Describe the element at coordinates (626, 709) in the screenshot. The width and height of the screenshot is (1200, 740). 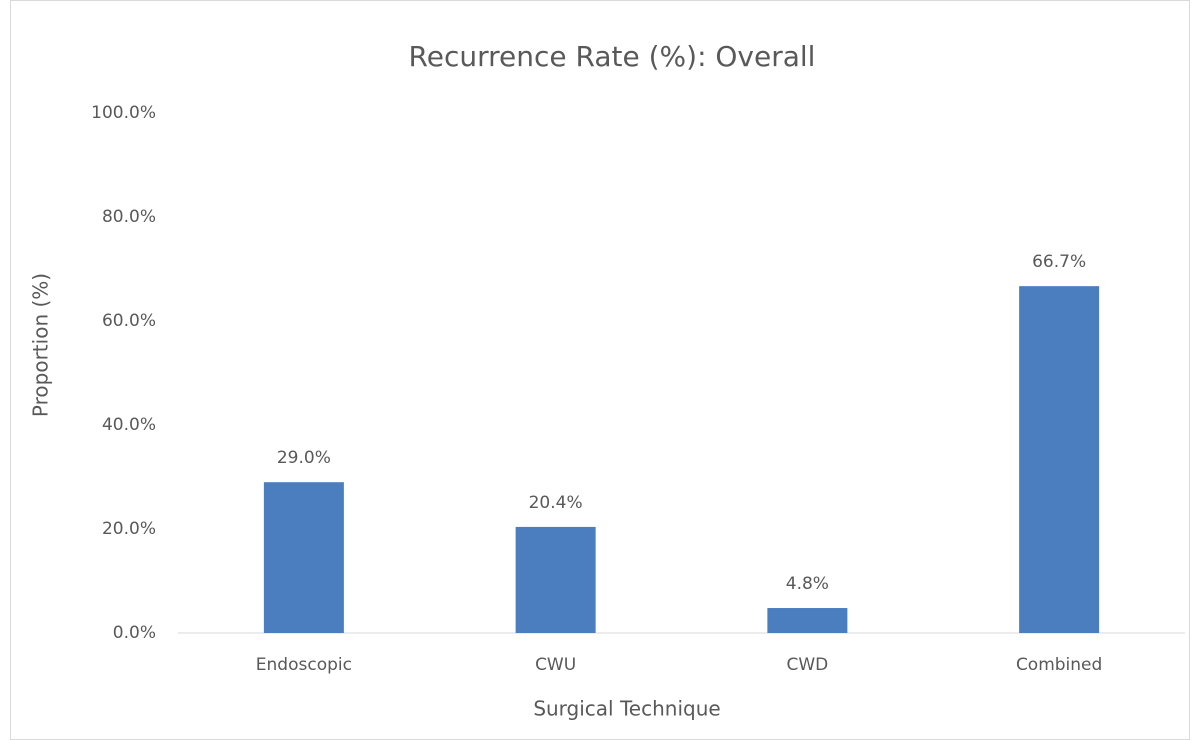
I see `x-axis-title: Surgical Technique` at that location.